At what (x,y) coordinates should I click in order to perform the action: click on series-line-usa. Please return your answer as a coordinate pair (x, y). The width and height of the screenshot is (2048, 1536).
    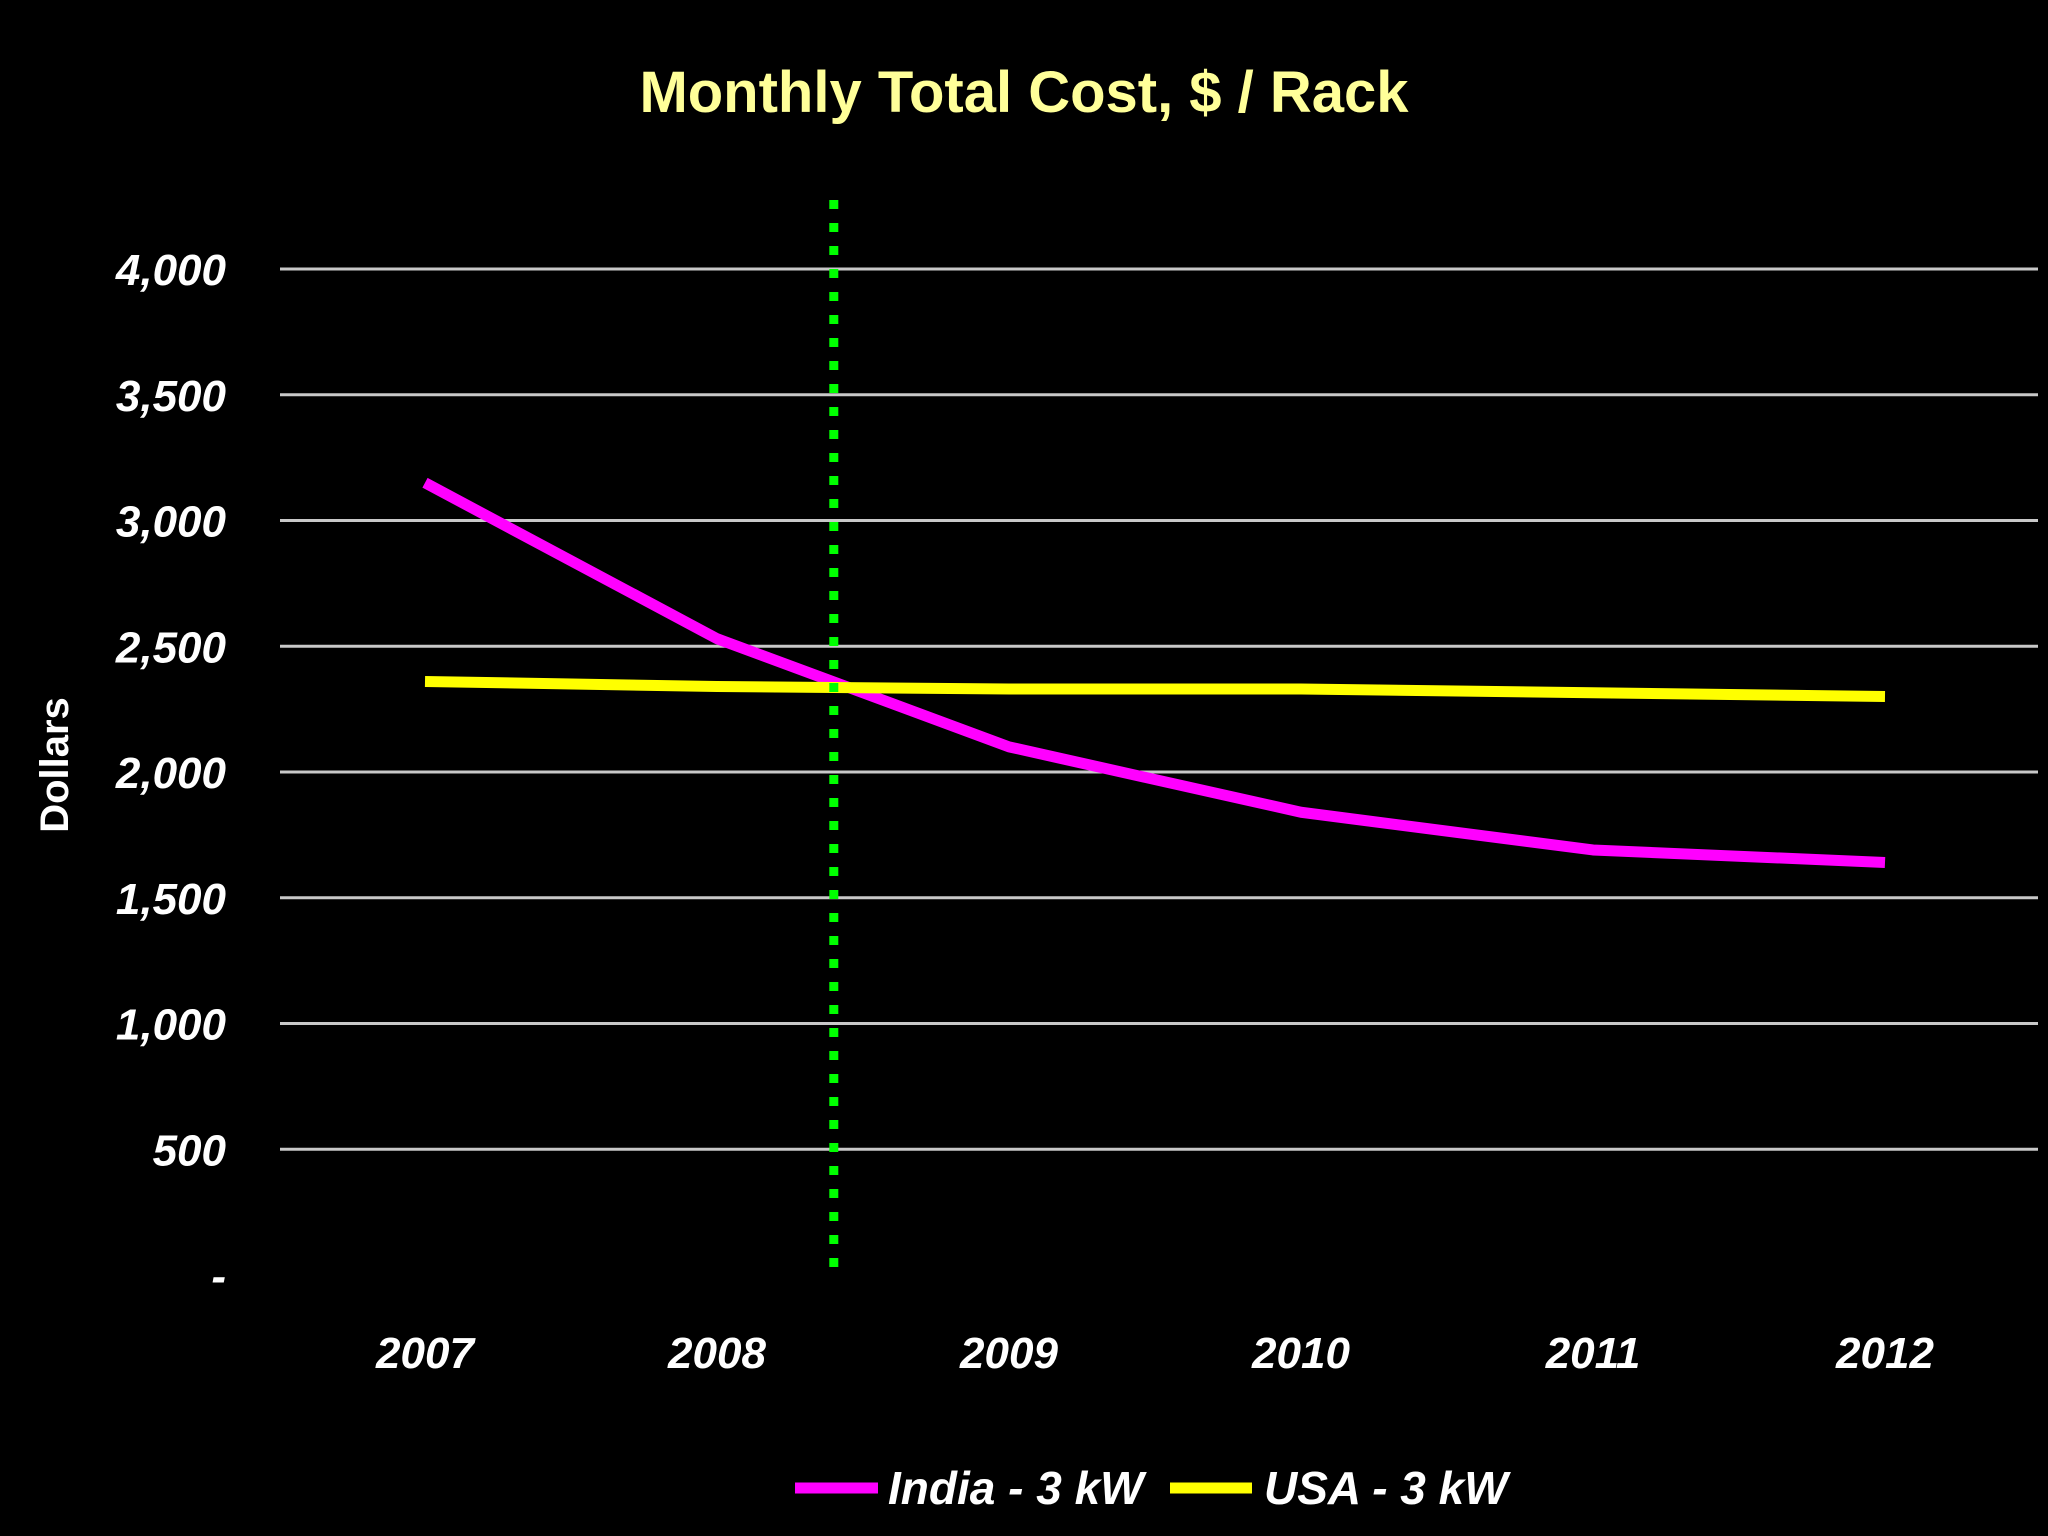
    Looking at the image, I should click on (1155, 689).